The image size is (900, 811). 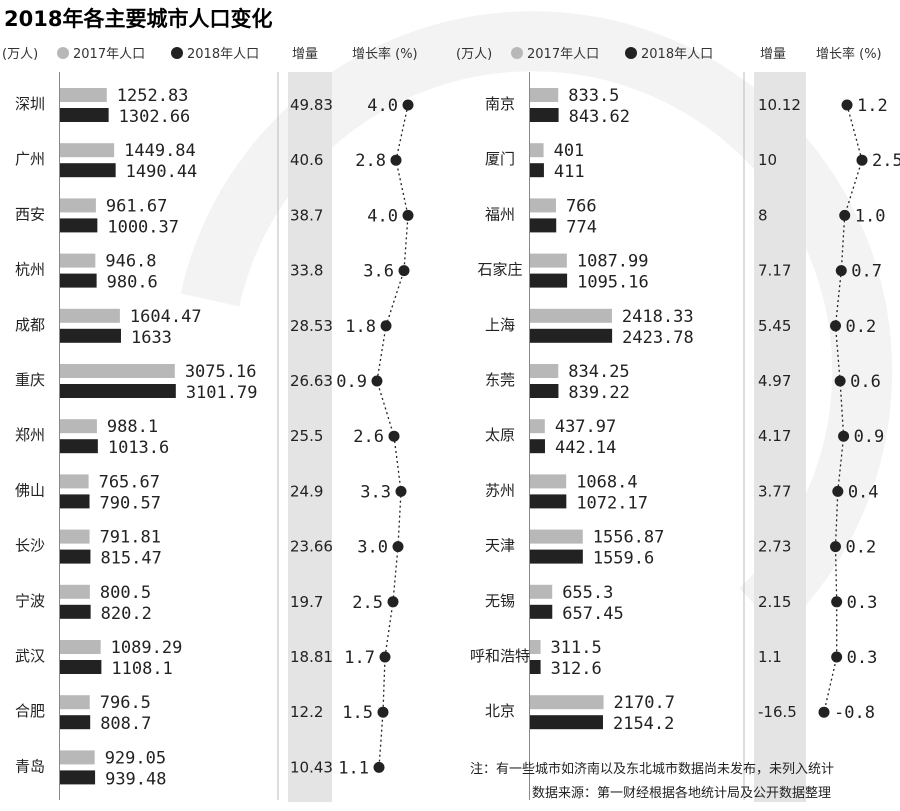 I want to click on growth-rate-label: 3.0, so click(x=372, y=548).